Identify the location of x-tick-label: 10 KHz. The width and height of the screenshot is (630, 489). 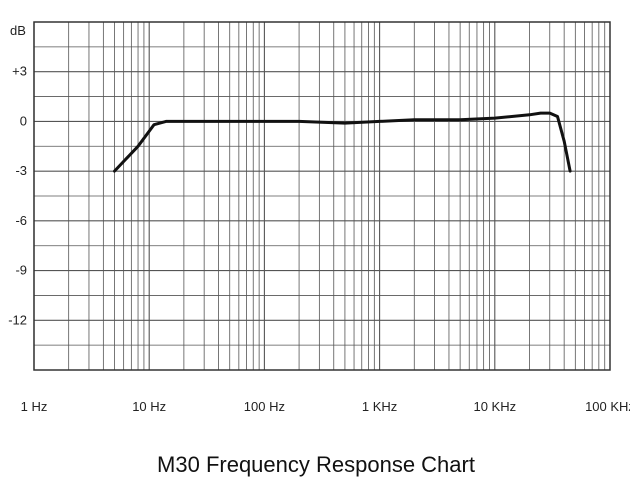
(494, 406).